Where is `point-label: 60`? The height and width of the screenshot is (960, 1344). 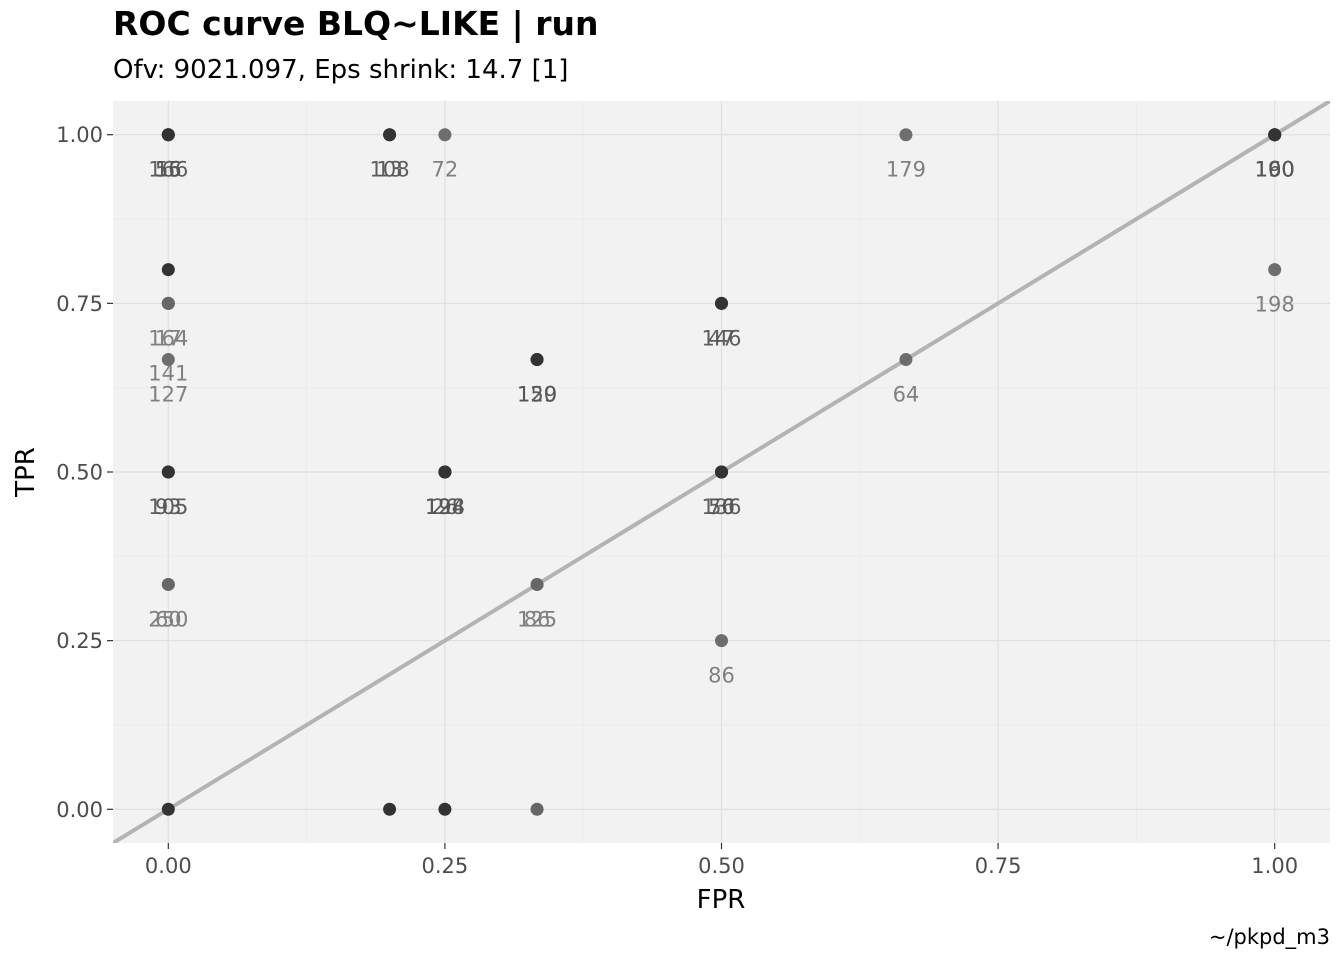 point-label: 60 is located at coordinates (168, 619).